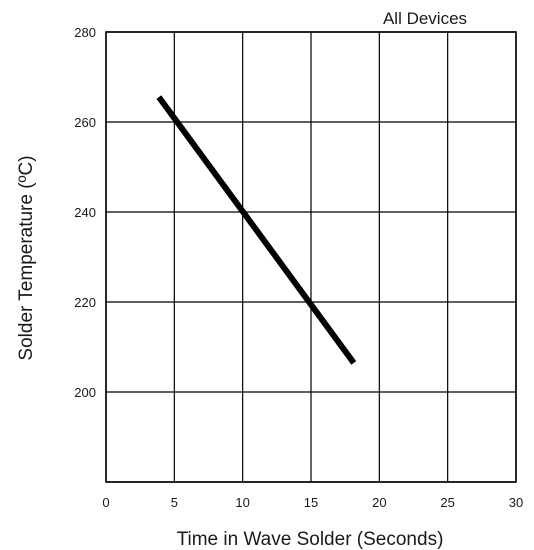 The height and width of the screenshot is (550, 534). I want to click on x-tick-label: 25, so click(447, 502).